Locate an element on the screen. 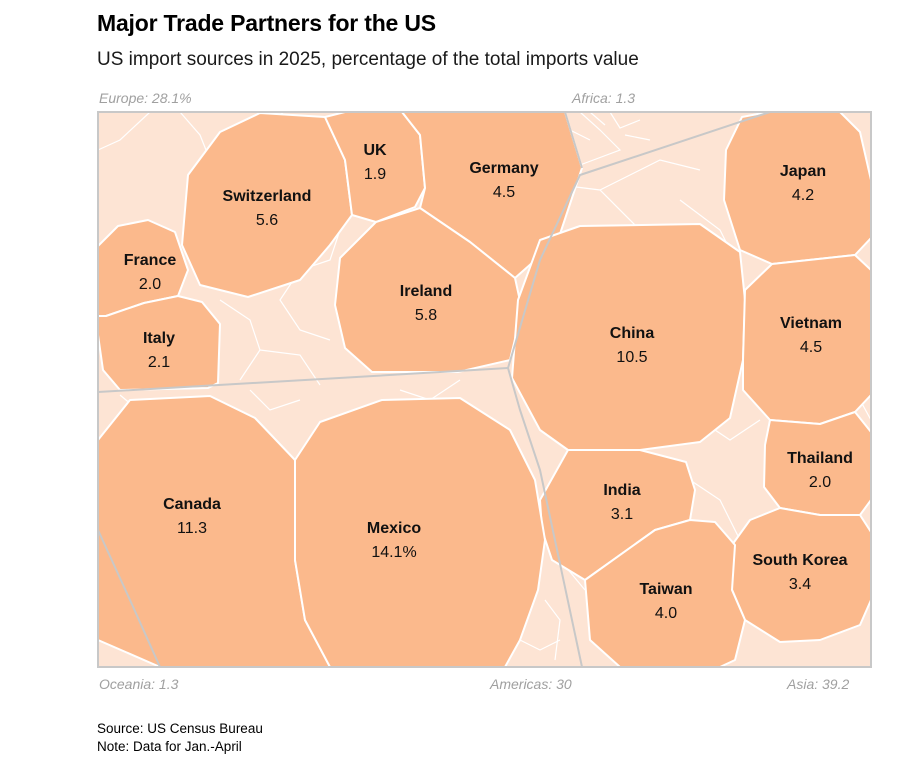 This screenshot has height=778, width=900. label-germany-name: Germany is located at coordinates (503, 168).